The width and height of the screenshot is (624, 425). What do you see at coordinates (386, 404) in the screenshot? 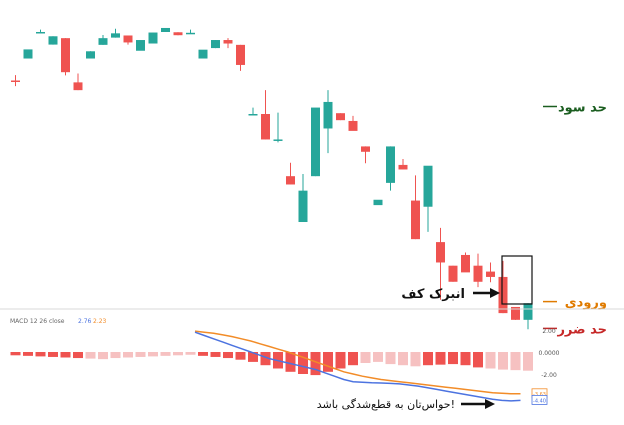
I see `crossover-annotation: حواس‌تان به قطع‌شدگی باشد!` at bounding box center [386, 404].